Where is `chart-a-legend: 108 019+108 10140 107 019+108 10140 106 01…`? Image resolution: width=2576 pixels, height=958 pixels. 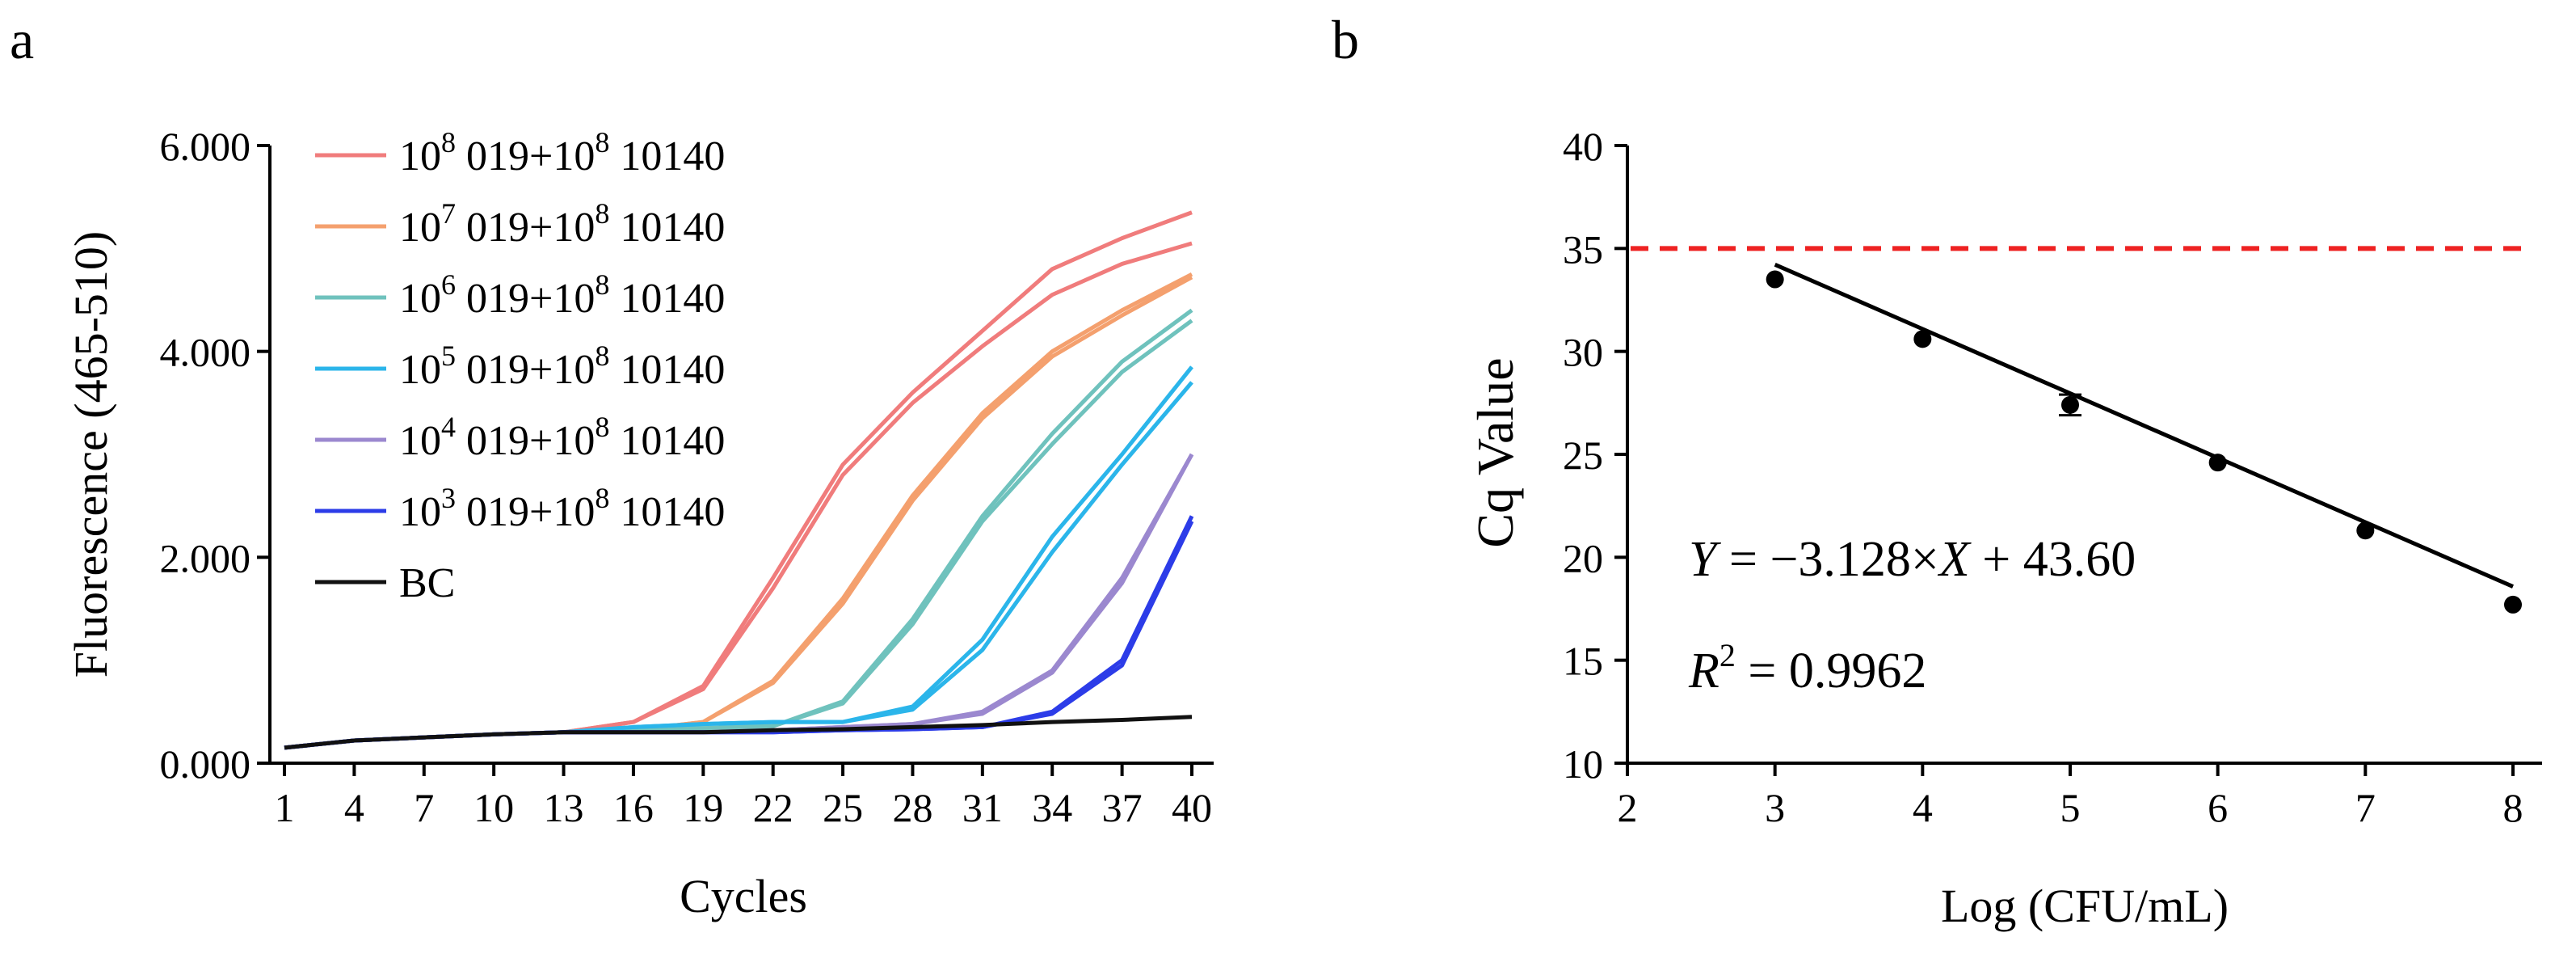
chart-a-legend: 108 019+108 10140 107 019+108 10140 106 01… is located at coordinates (520, 366).